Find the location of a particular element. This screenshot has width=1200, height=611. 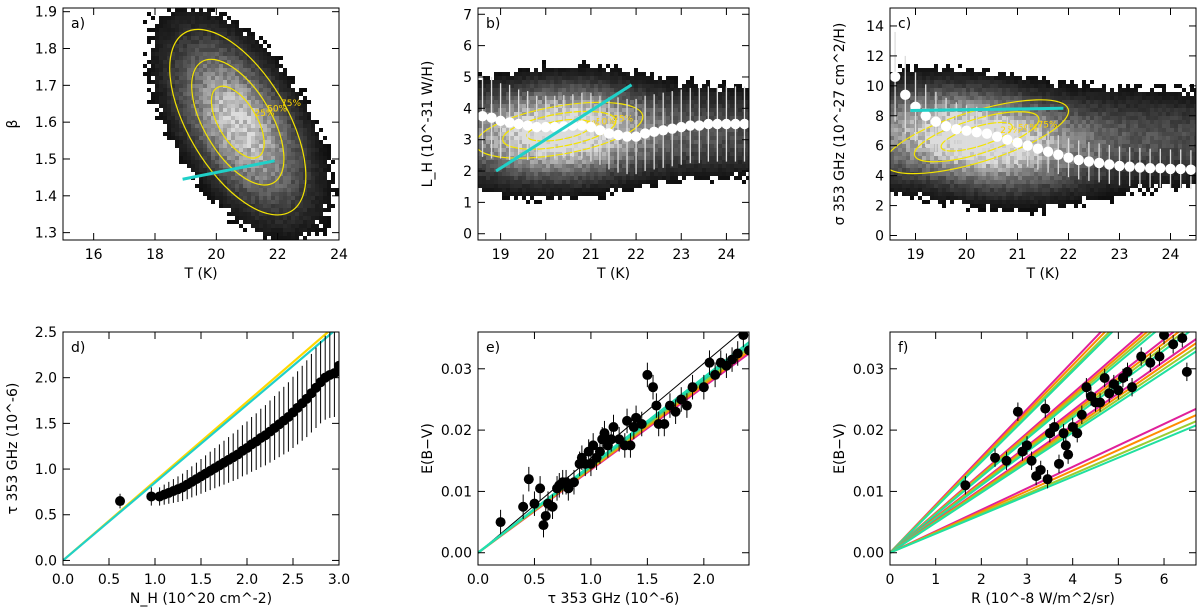

plot-frame is located at coordinates (201, 124).